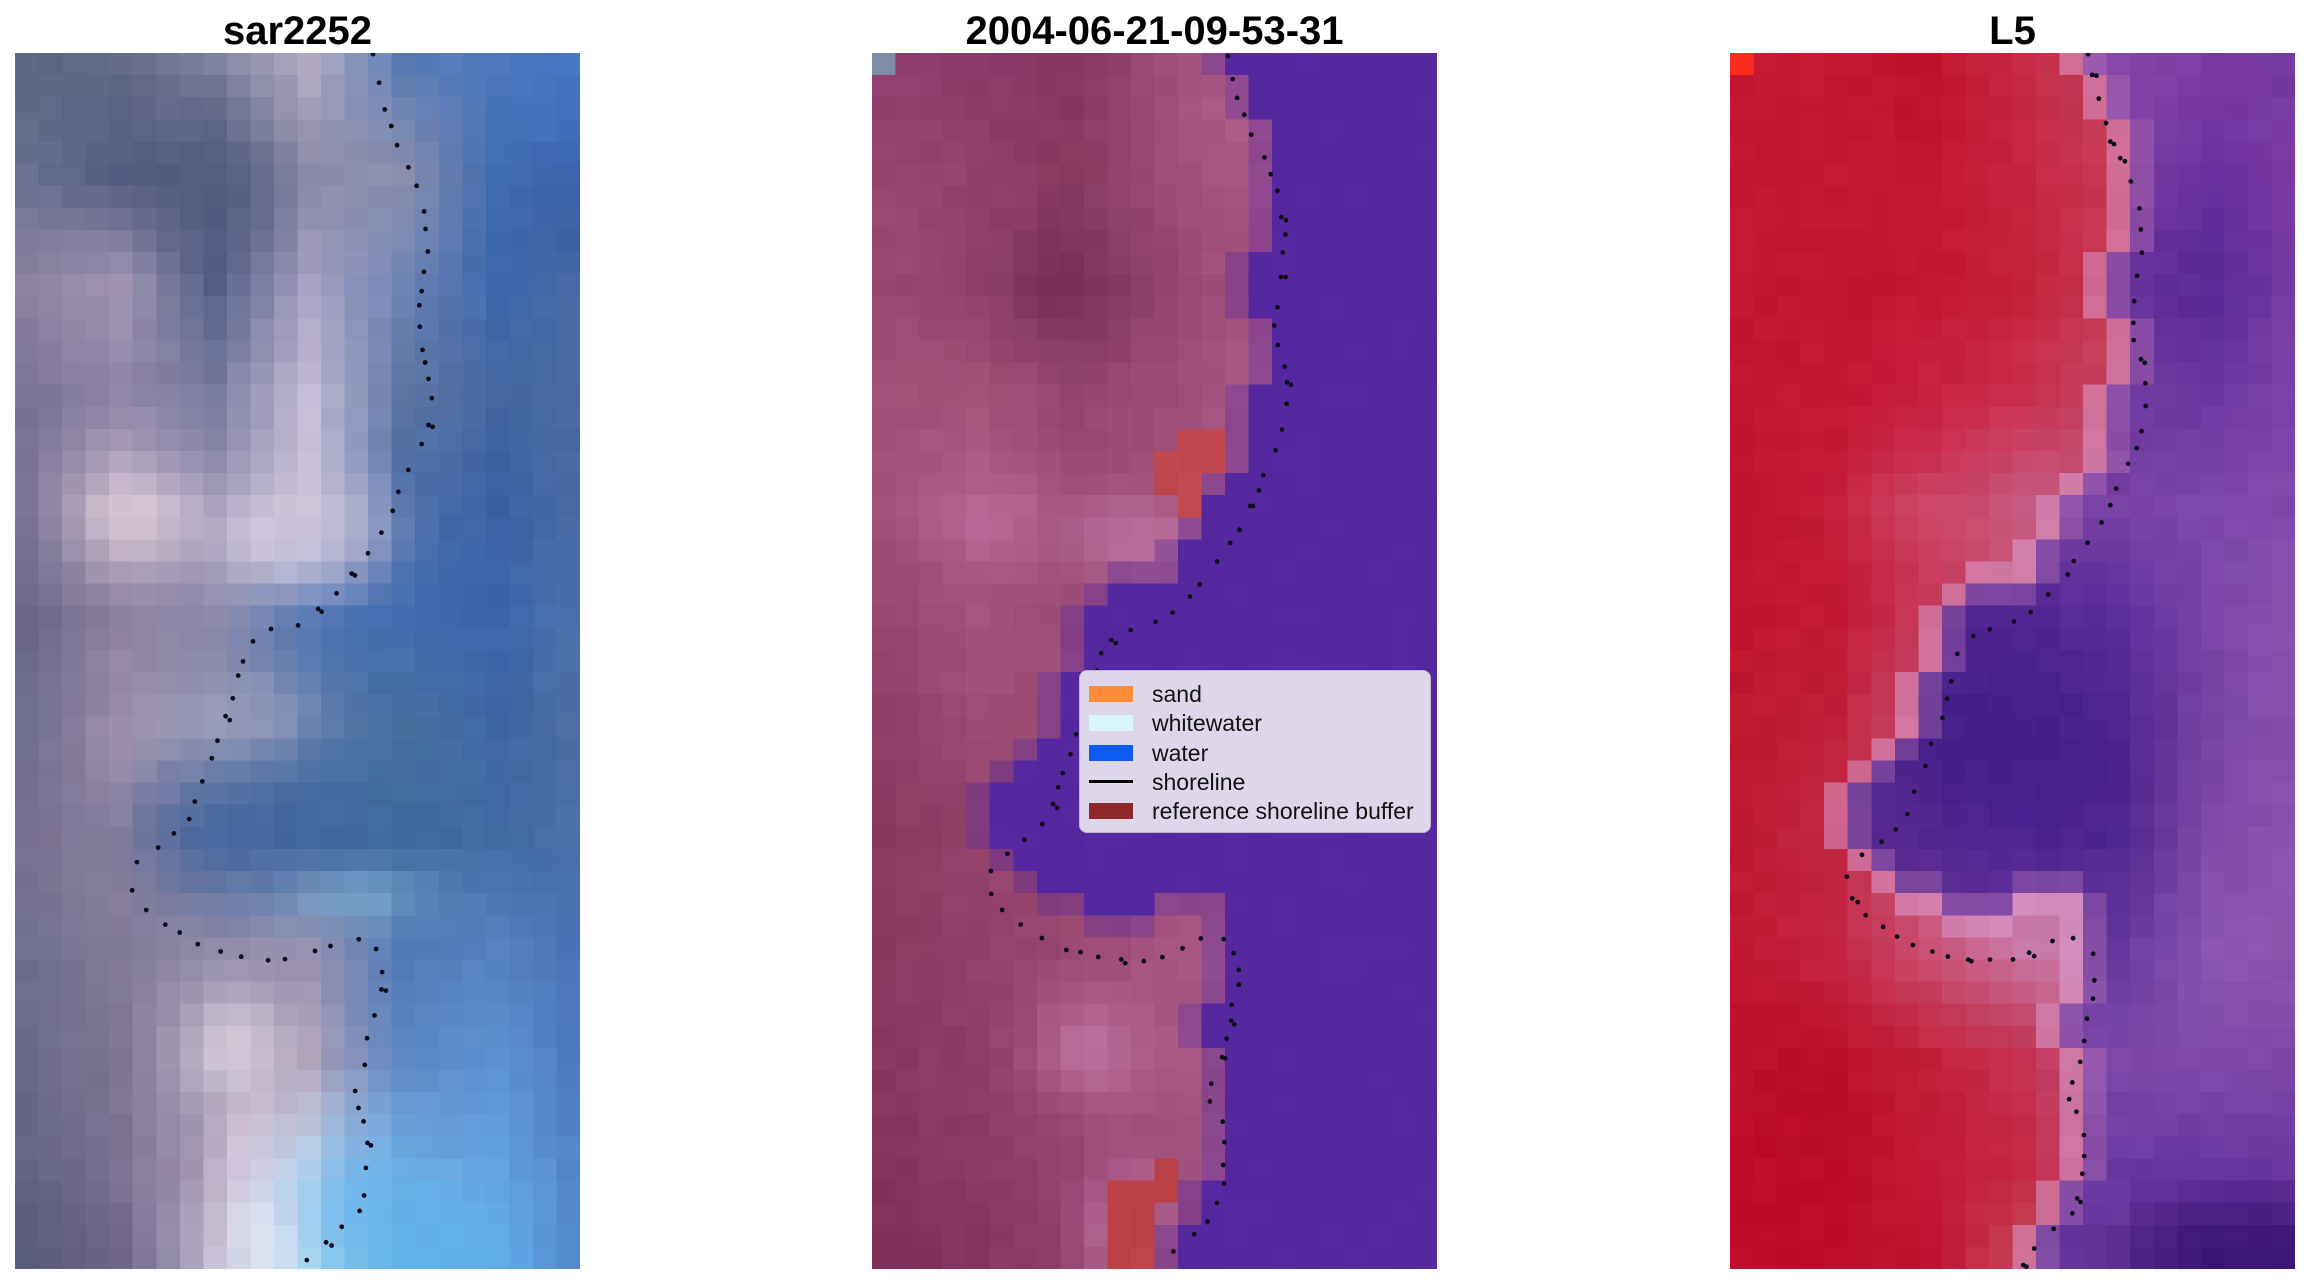 Image resolution: width=2309 pixels, height=1283 pixels. Describe the element at coordinates (1253, 694) in the screenshot. I see `legend-entry-sand: sand` at that location.